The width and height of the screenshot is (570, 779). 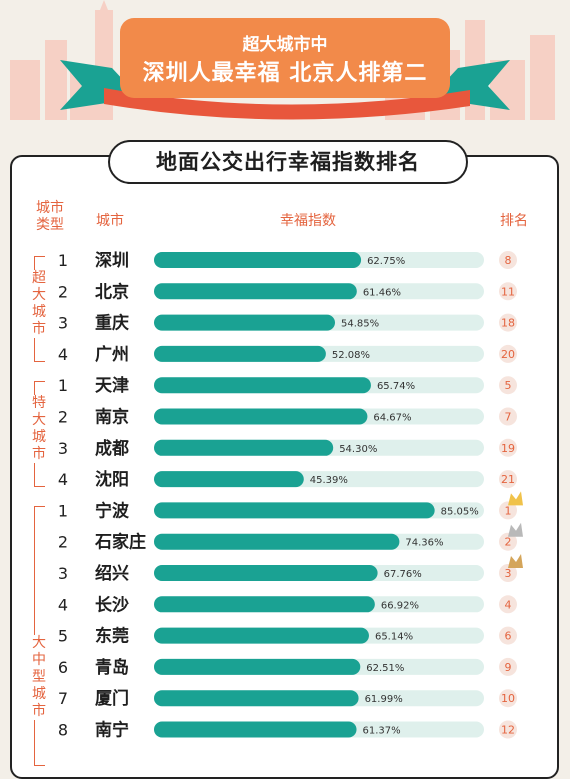 What do you see at coordinates (308, 221) in the screenshot?
I see `header-happiness-index: 幸福指数` at bounding box center [308, 221].